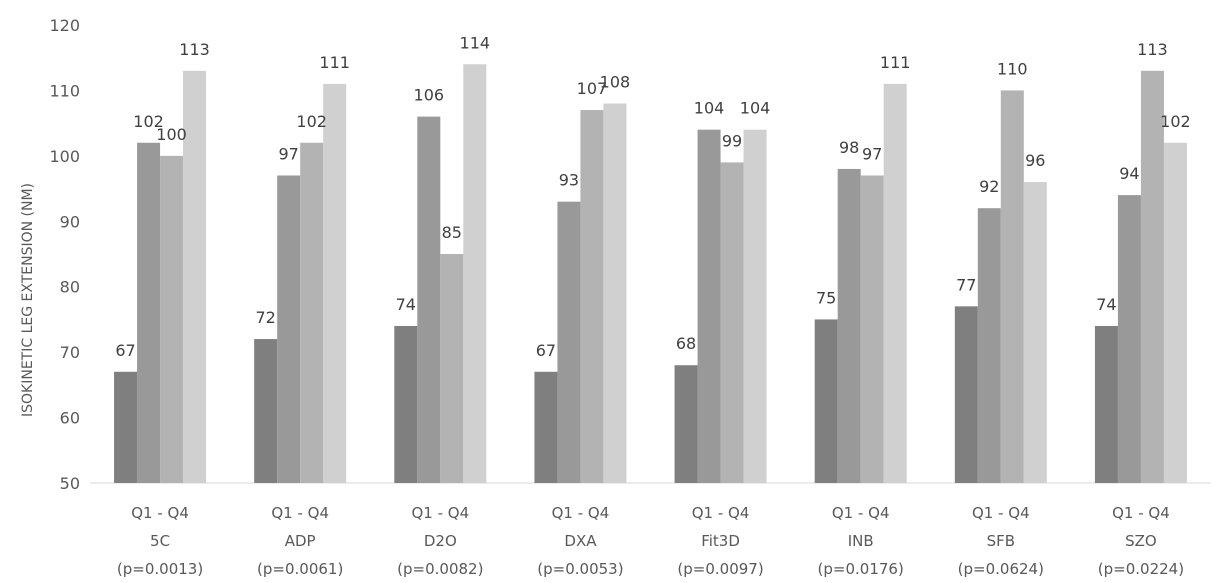 This screenshot has height=583, width=1221. Describe the element at coordinates (1001, 569) in the screenshot. I see `x-category-label: (p=0.0624)` at that location.